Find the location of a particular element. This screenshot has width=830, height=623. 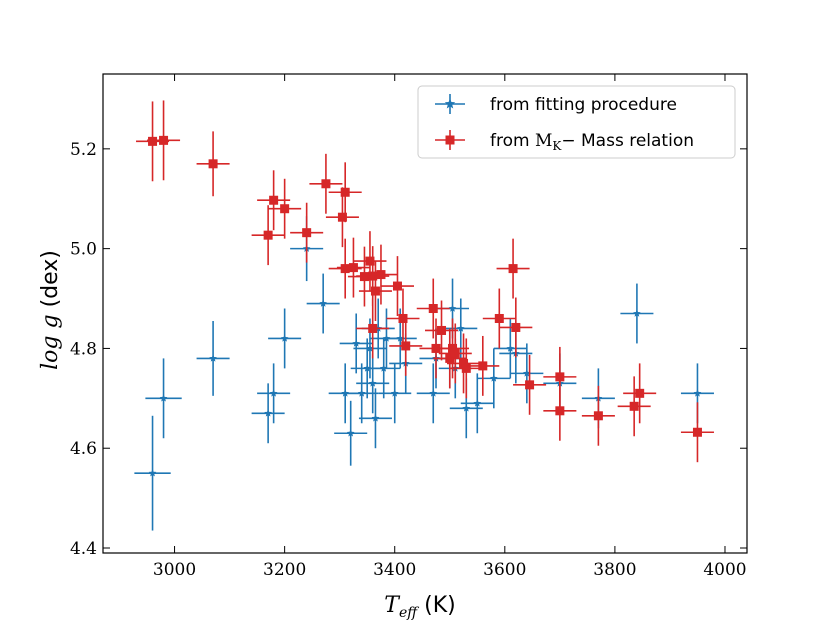

legend-box is located at coordinates (576, 122).